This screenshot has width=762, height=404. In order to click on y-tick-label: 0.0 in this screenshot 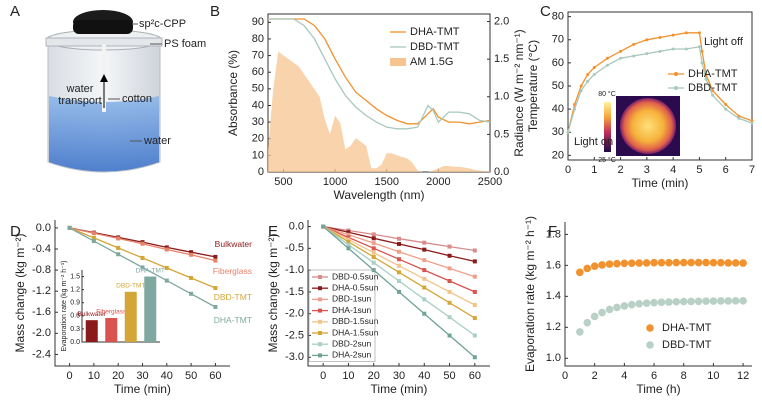, I will do `click(43, 228)`.